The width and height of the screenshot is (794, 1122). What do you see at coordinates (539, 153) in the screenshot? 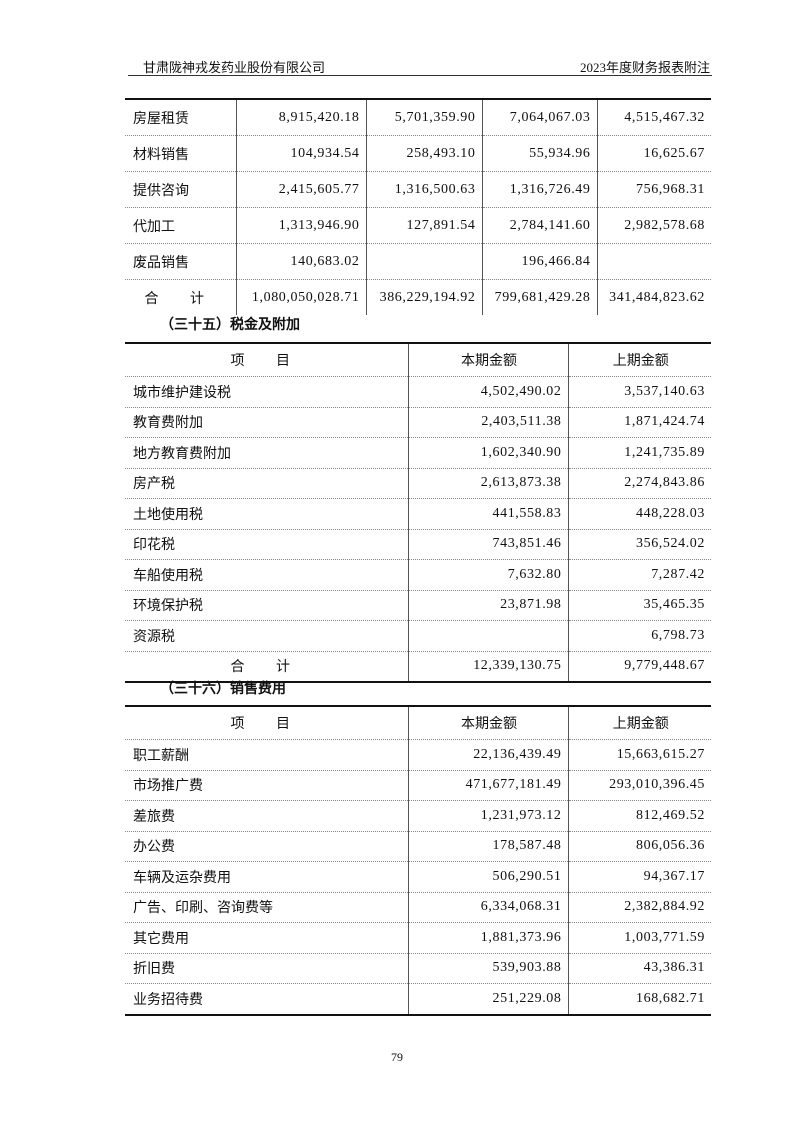
I see `amount-cell: 55,934.96` at bounding box center [539, 153].